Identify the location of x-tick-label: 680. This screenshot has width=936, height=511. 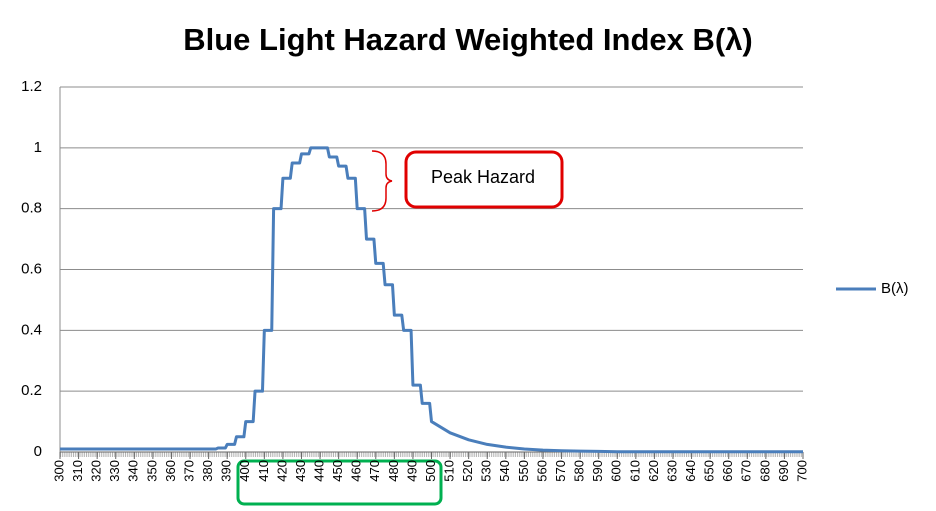
(764, 471).